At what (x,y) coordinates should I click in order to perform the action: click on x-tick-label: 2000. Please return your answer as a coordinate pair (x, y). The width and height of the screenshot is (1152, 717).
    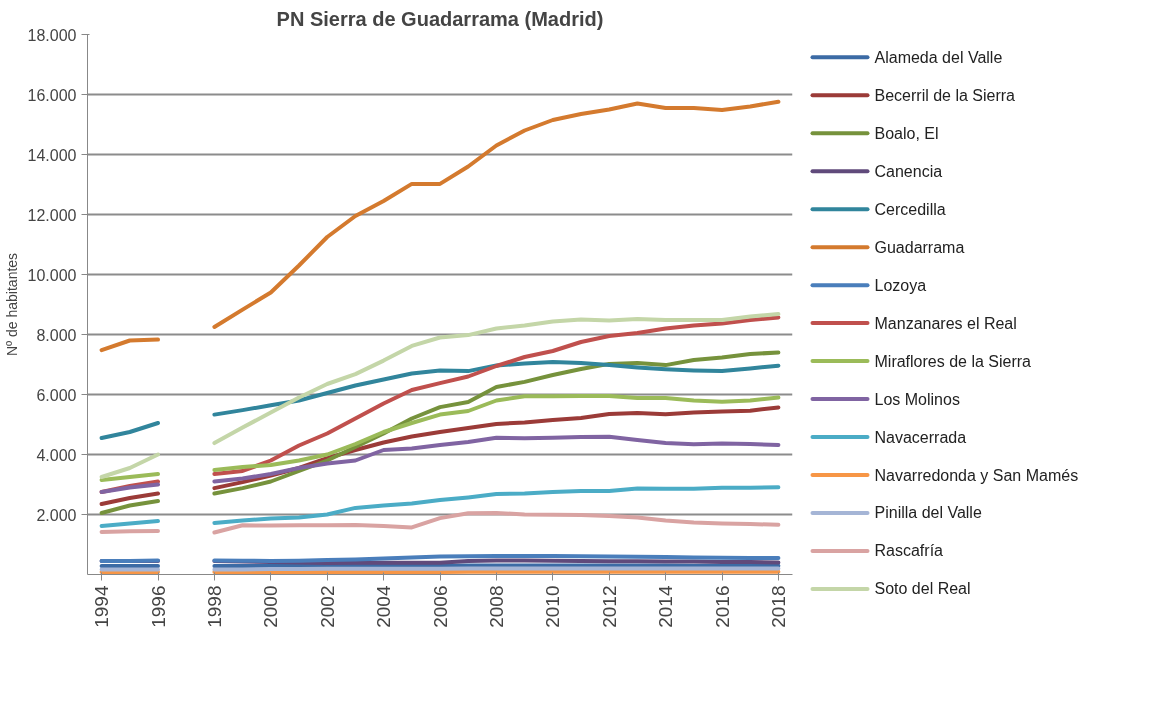
    Looking at the image, I should click on (271, 606).